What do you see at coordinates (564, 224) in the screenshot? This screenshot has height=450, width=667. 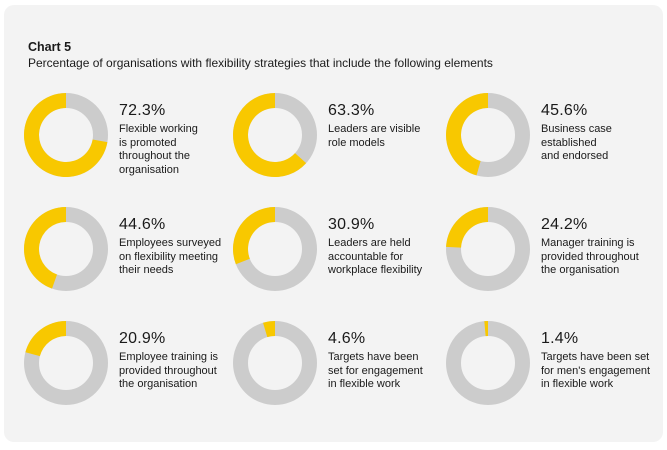 I see `percentage-label-6: 24.2%` at bounding box center [564, 224].